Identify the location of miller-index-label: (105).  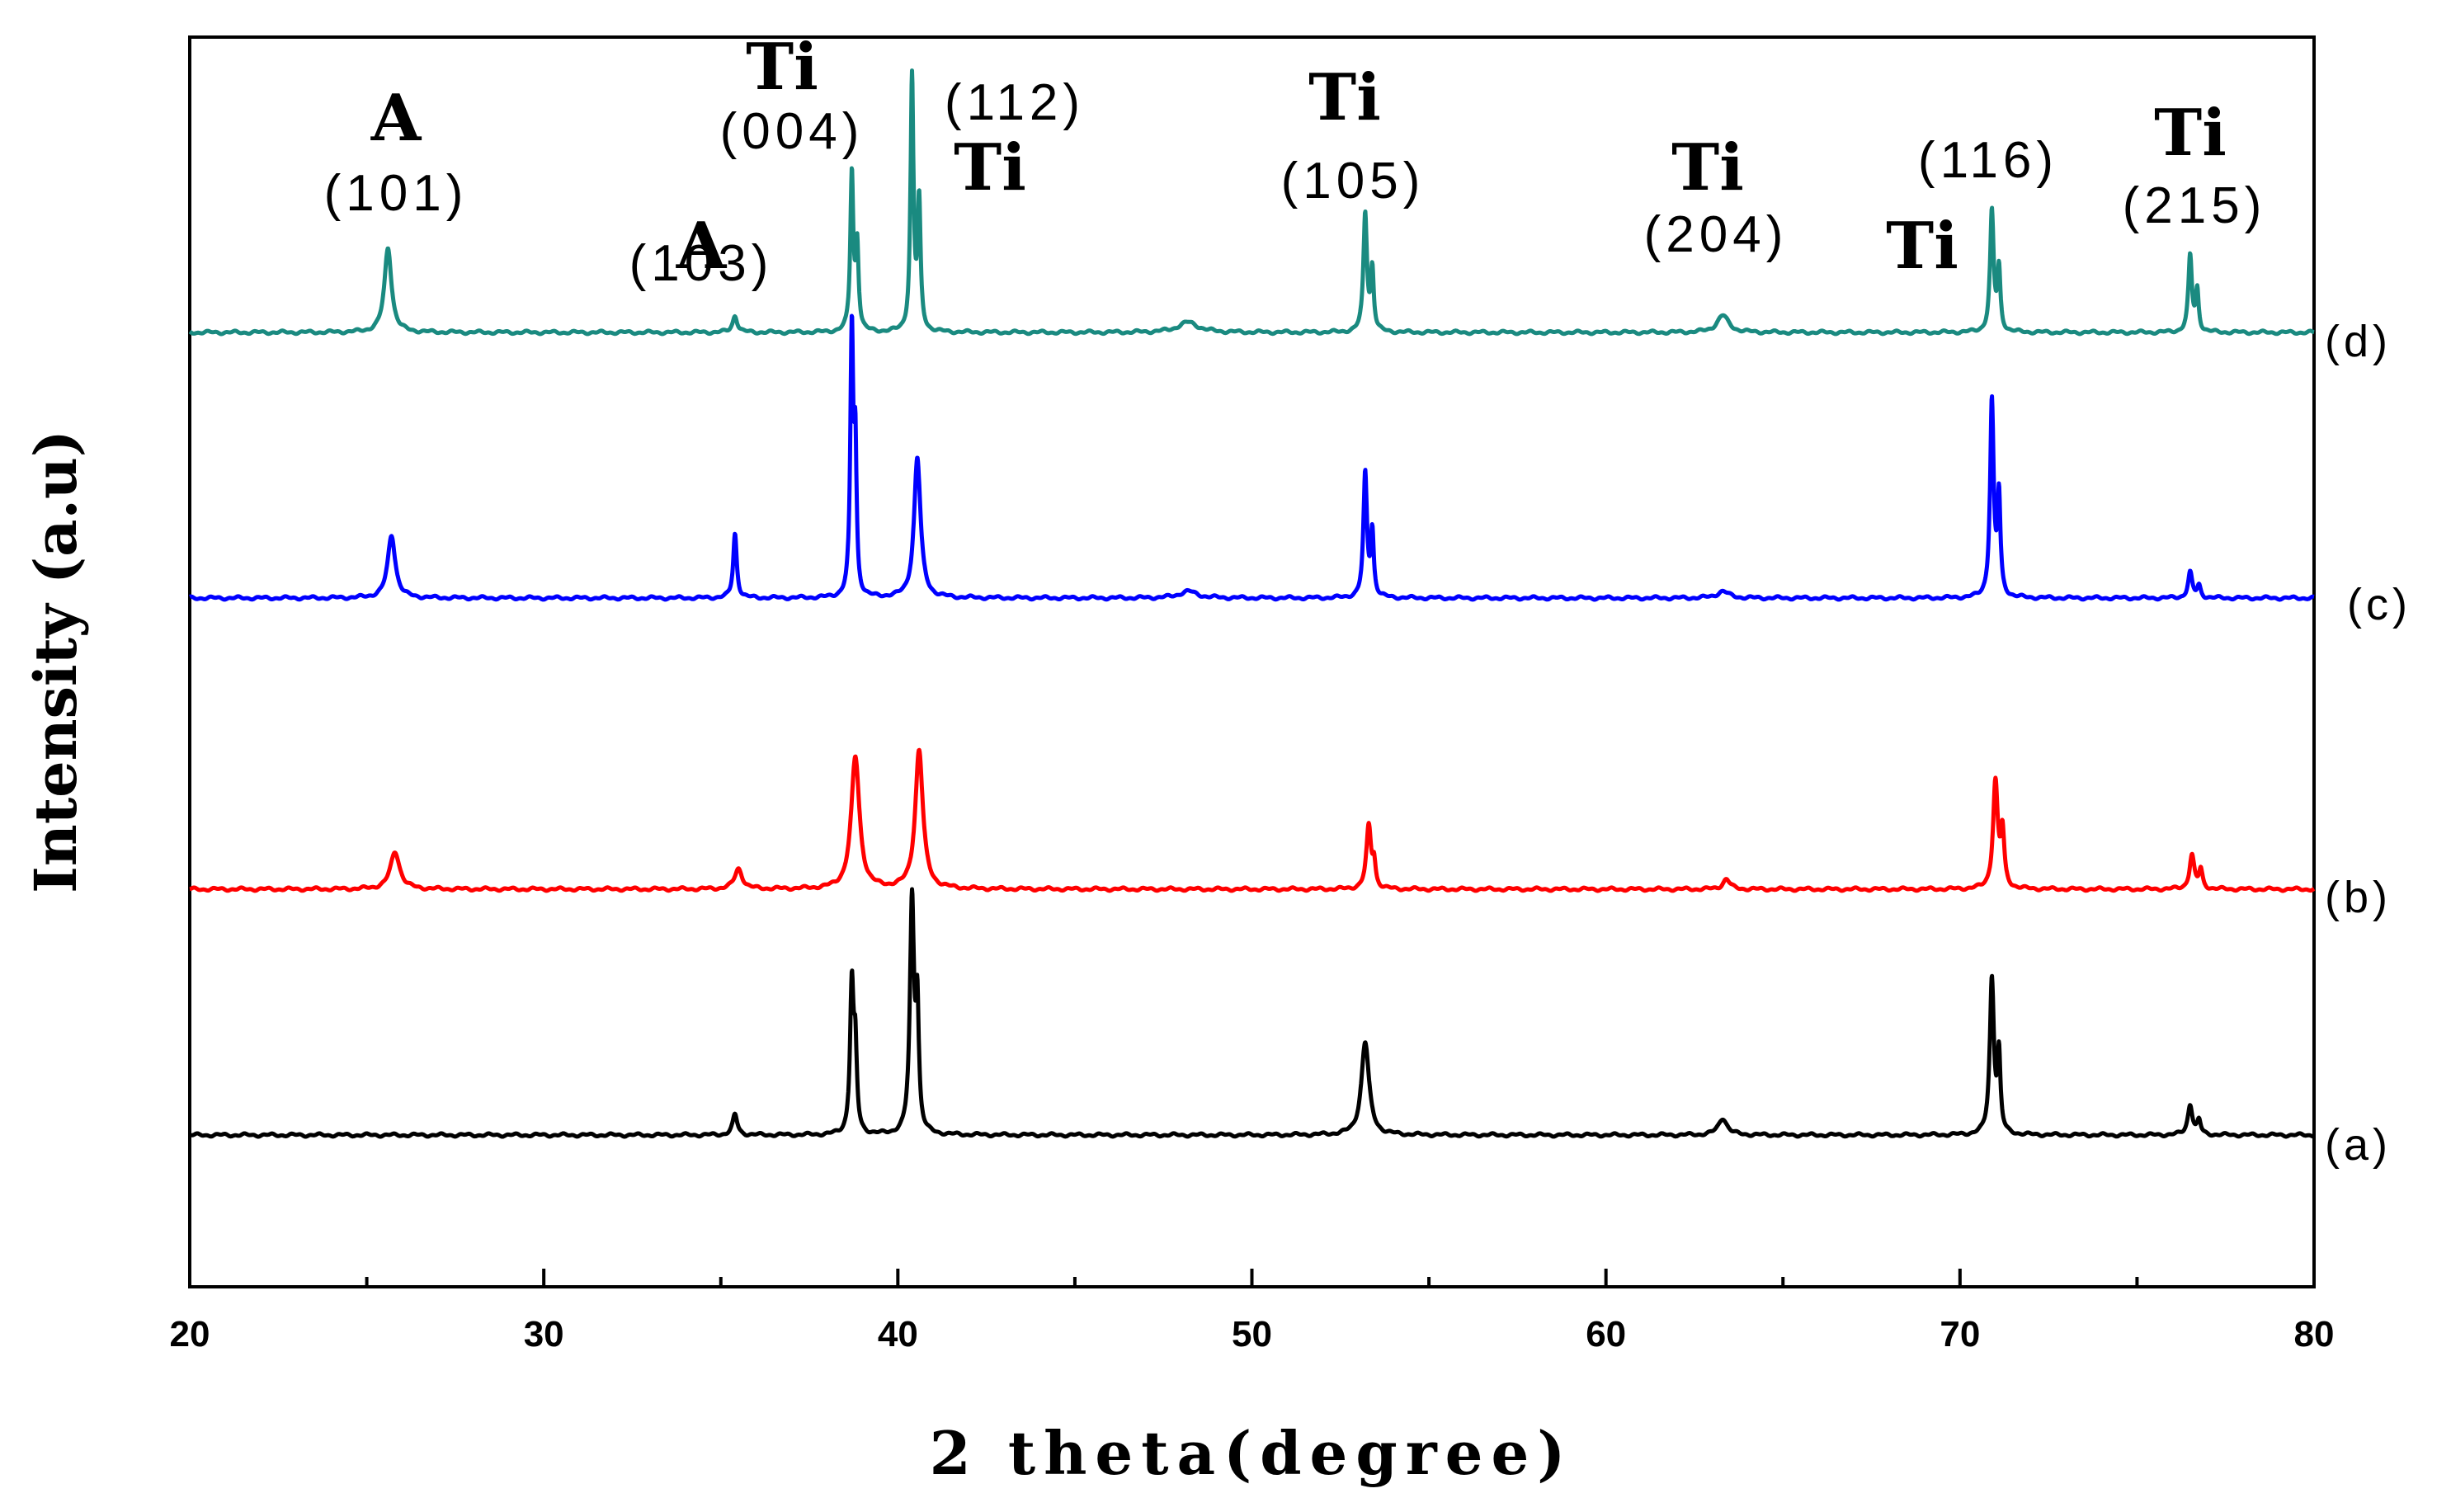
(1353, 181).